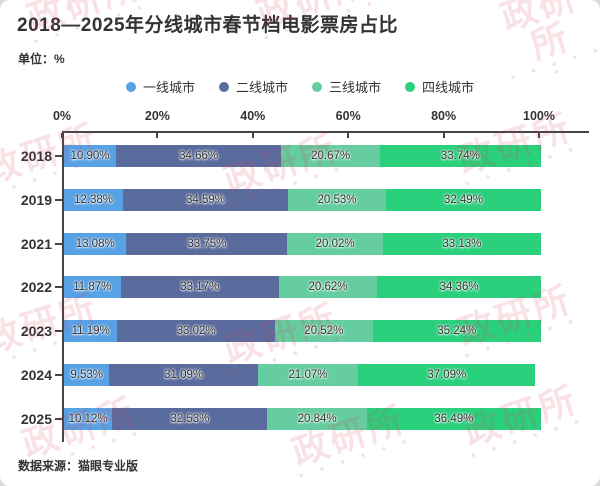 The image size is (600, 486). What do you see at coordinates (36, 375) in the screenshot?
I see `row-year-label: 2024` at bounding box center [36, 375].